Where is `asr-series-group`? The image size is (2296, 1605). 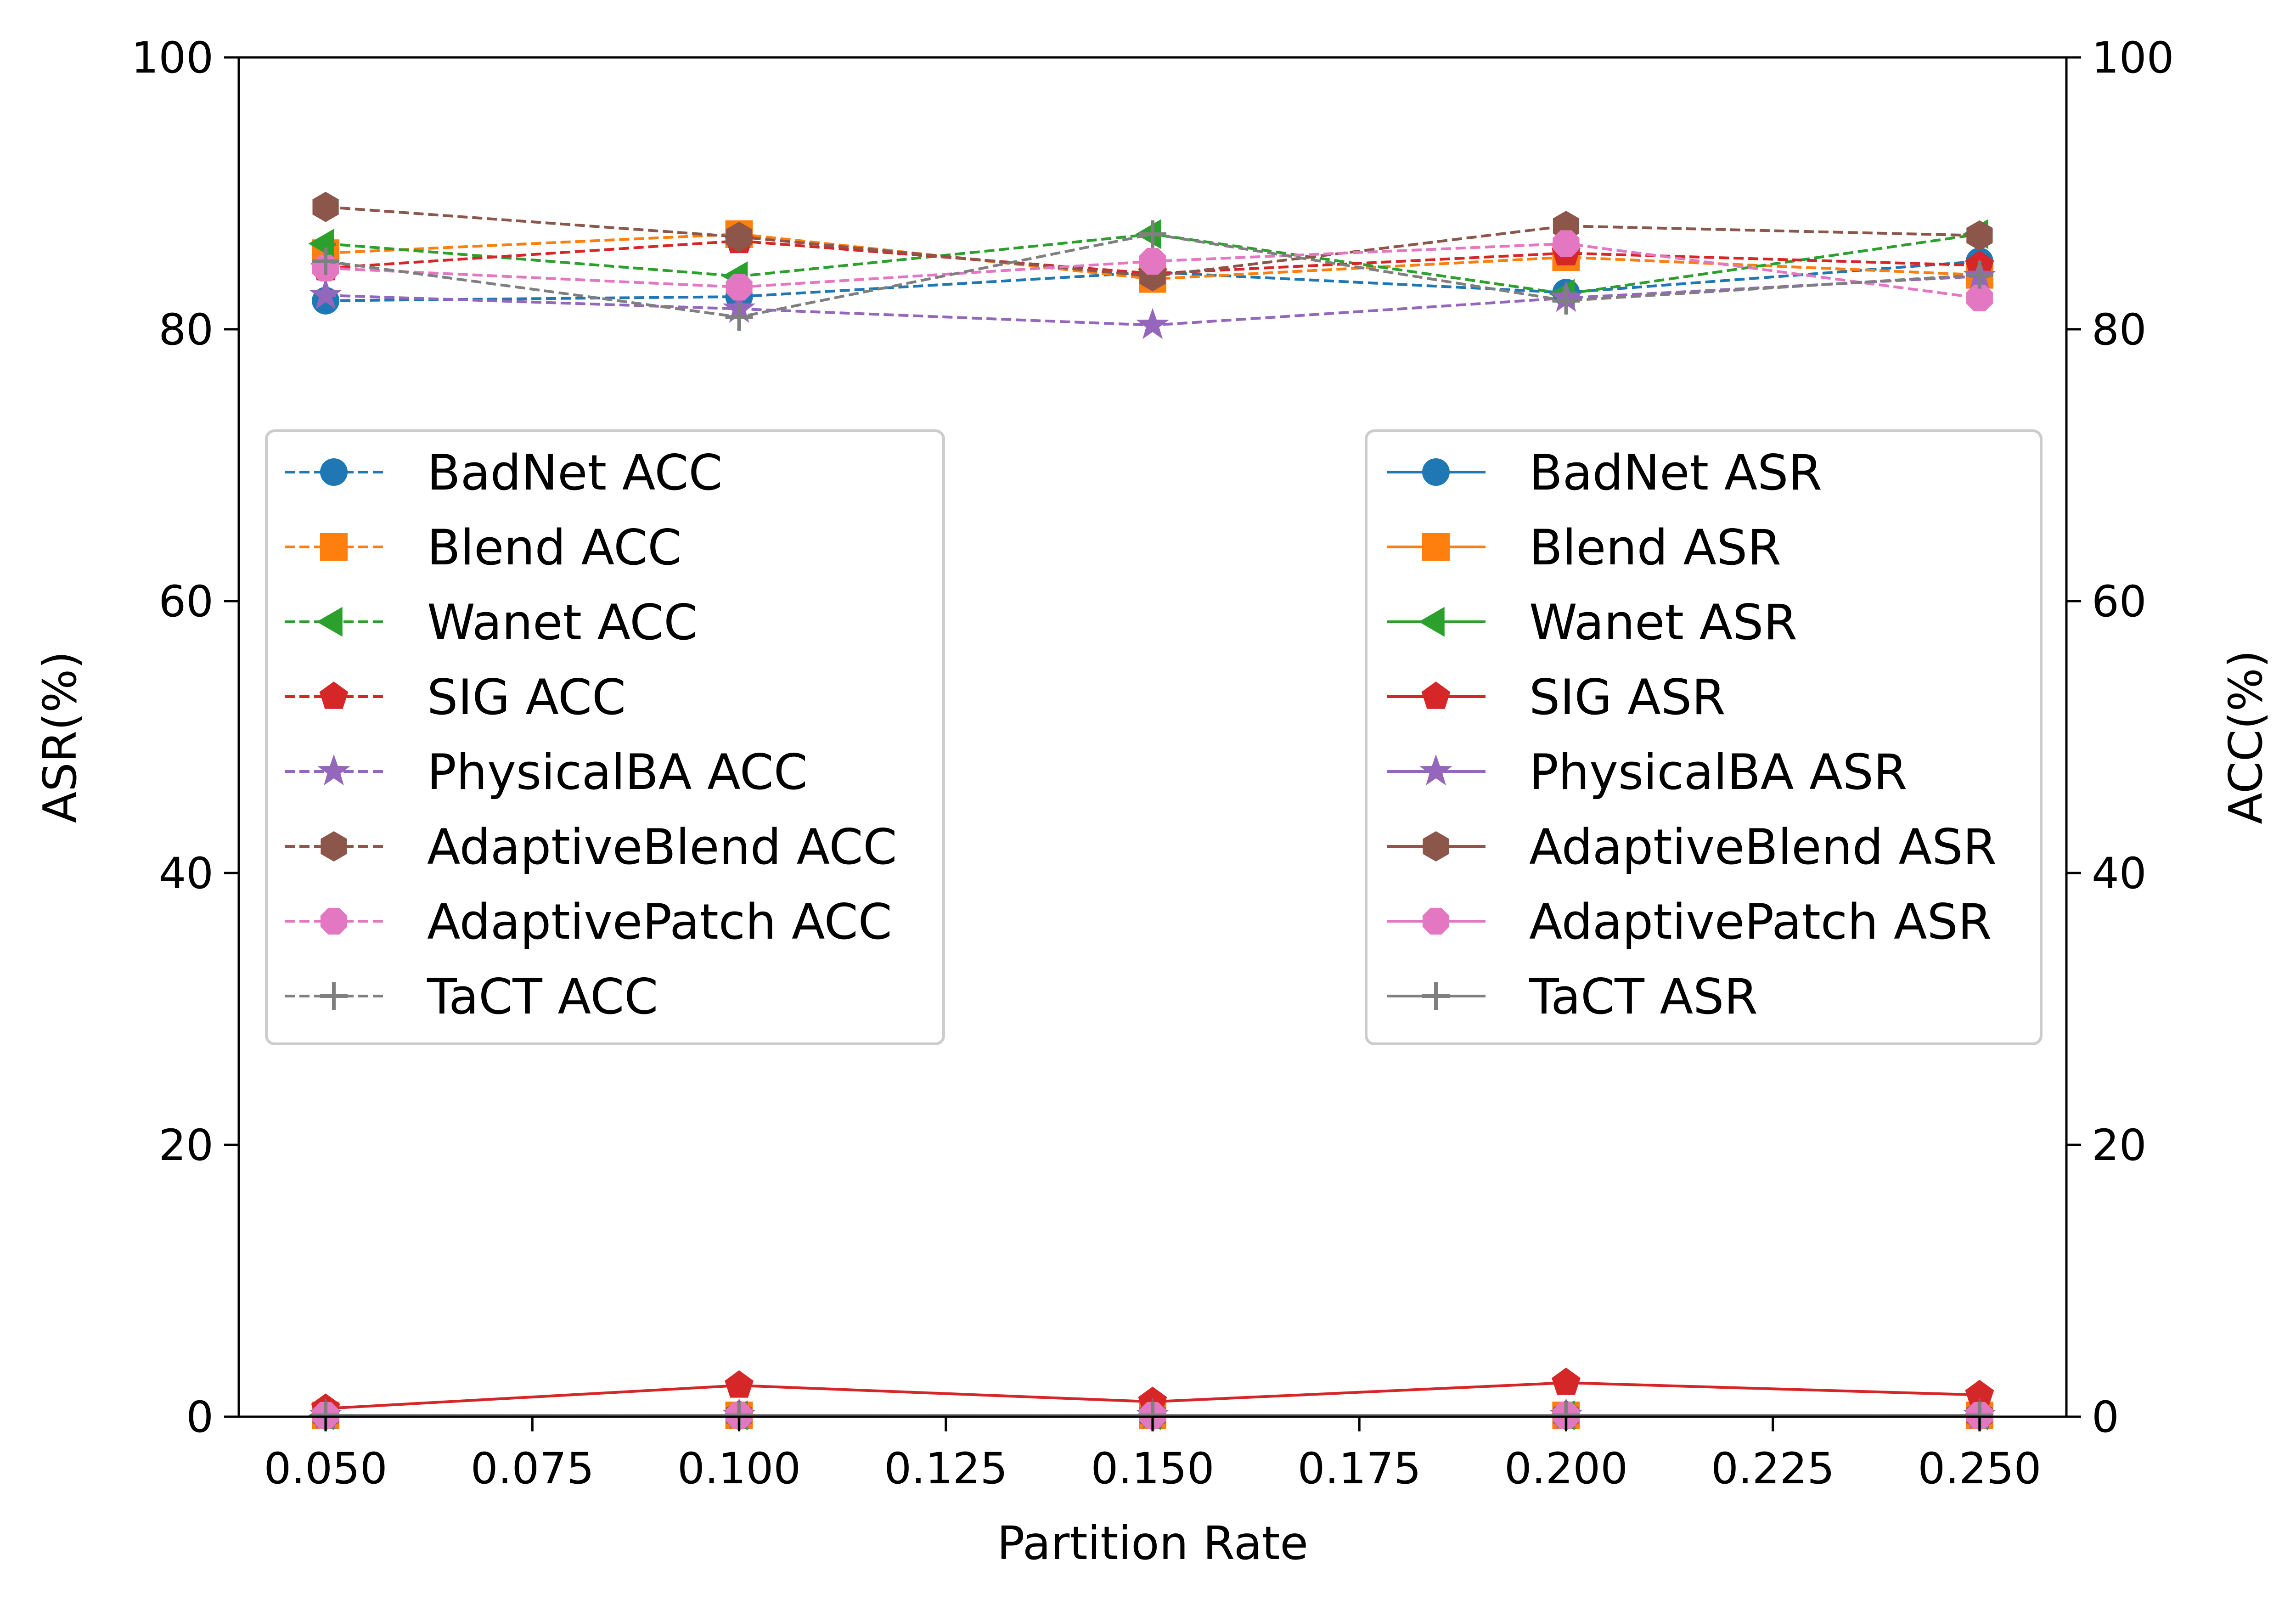
asr-series-group is located at coordinates (1152, 1399).